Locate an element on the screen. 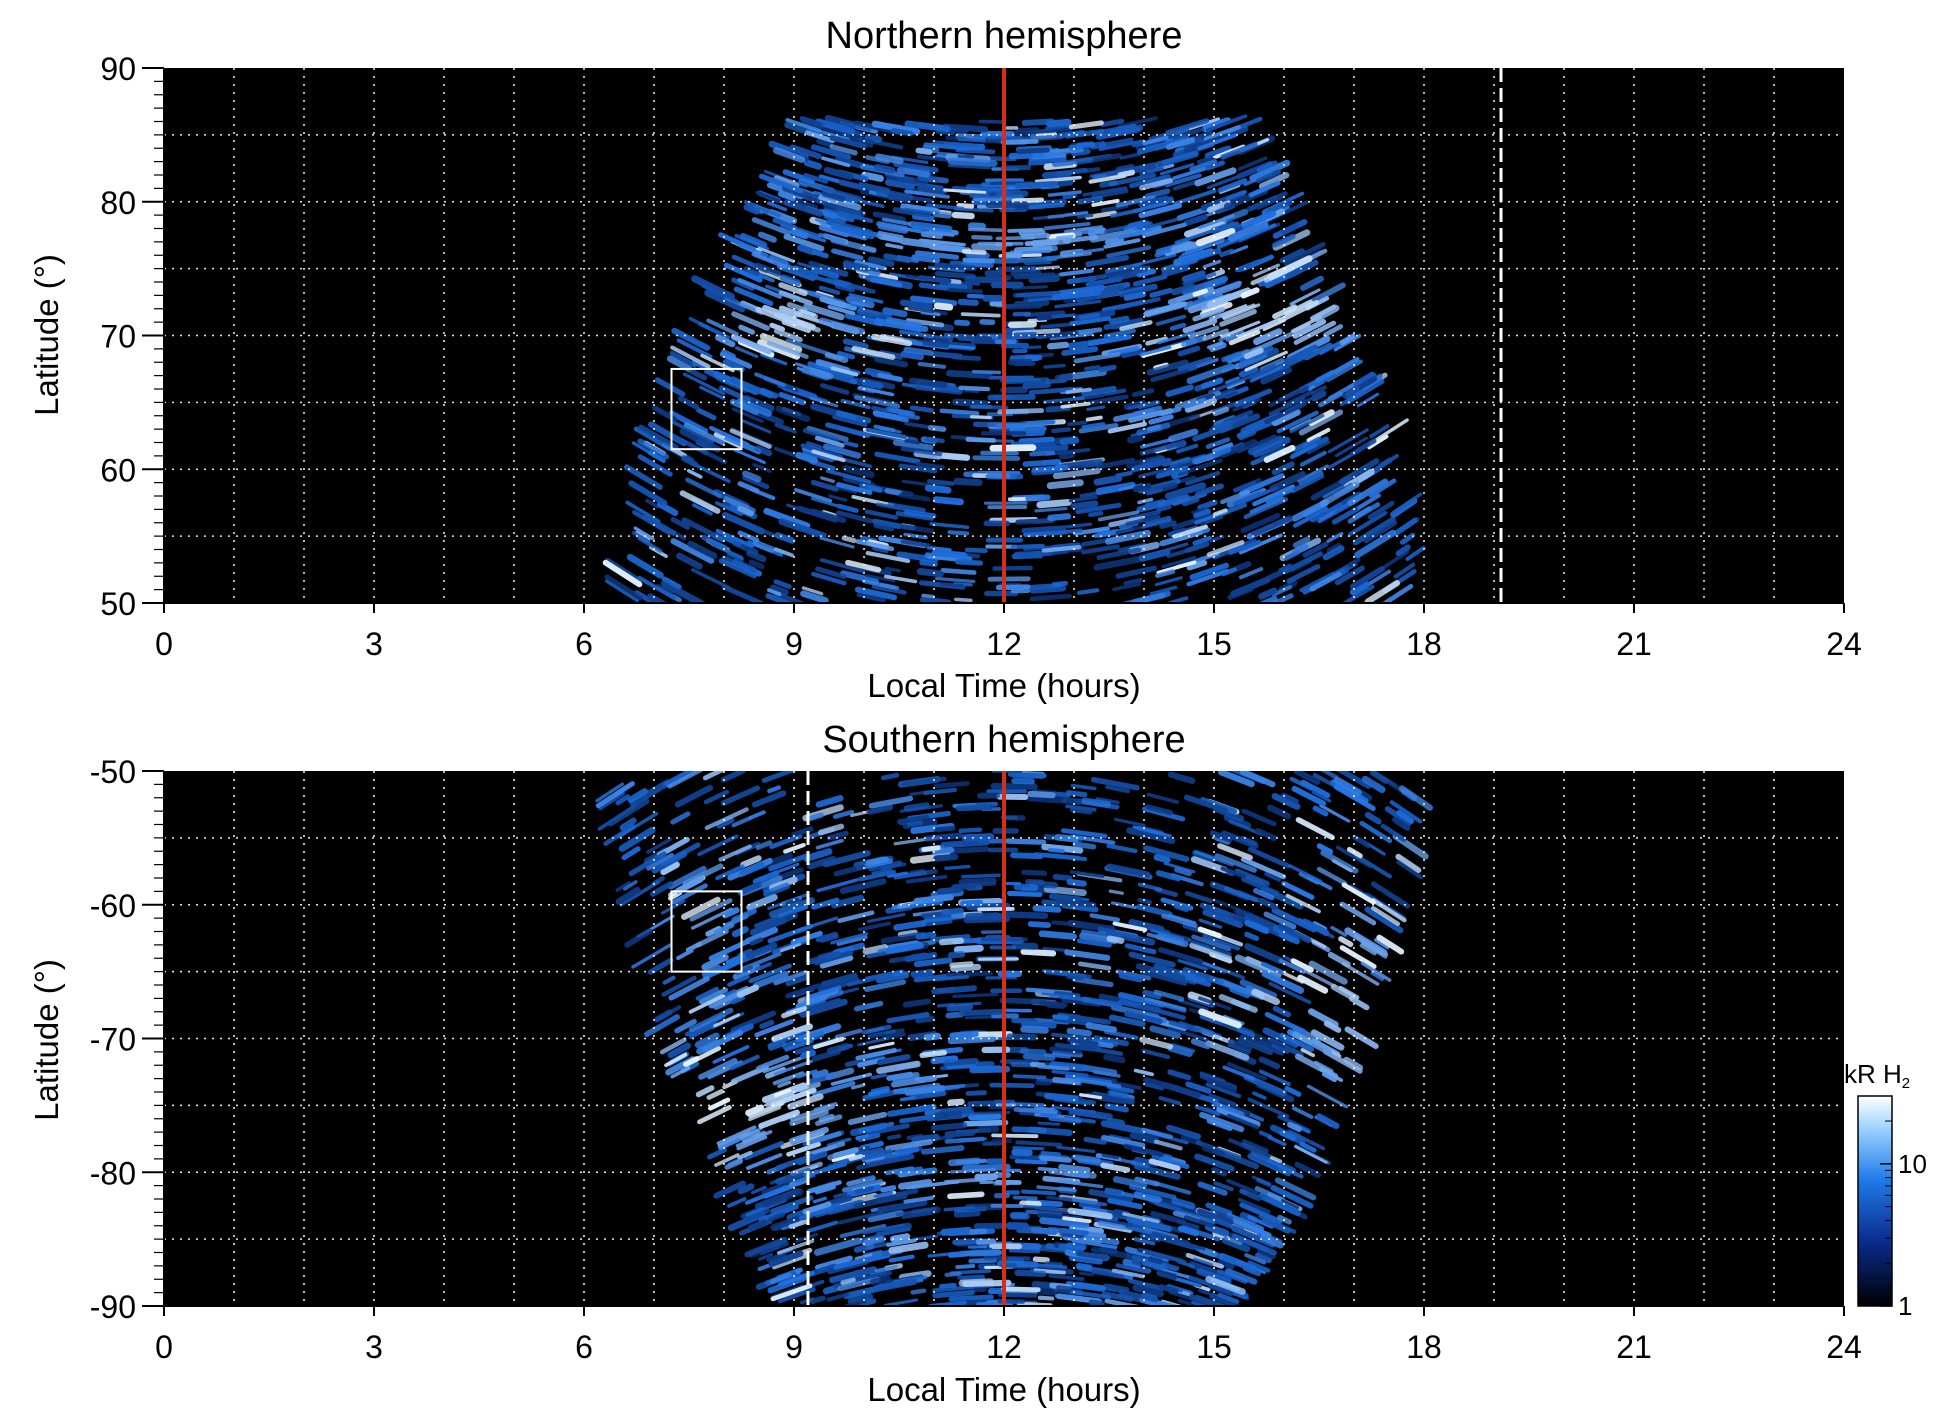 Image resolution: width=1950 pixels, height=1428 pixels. y-tick-label: 80 is located at coordinates (118, 203).